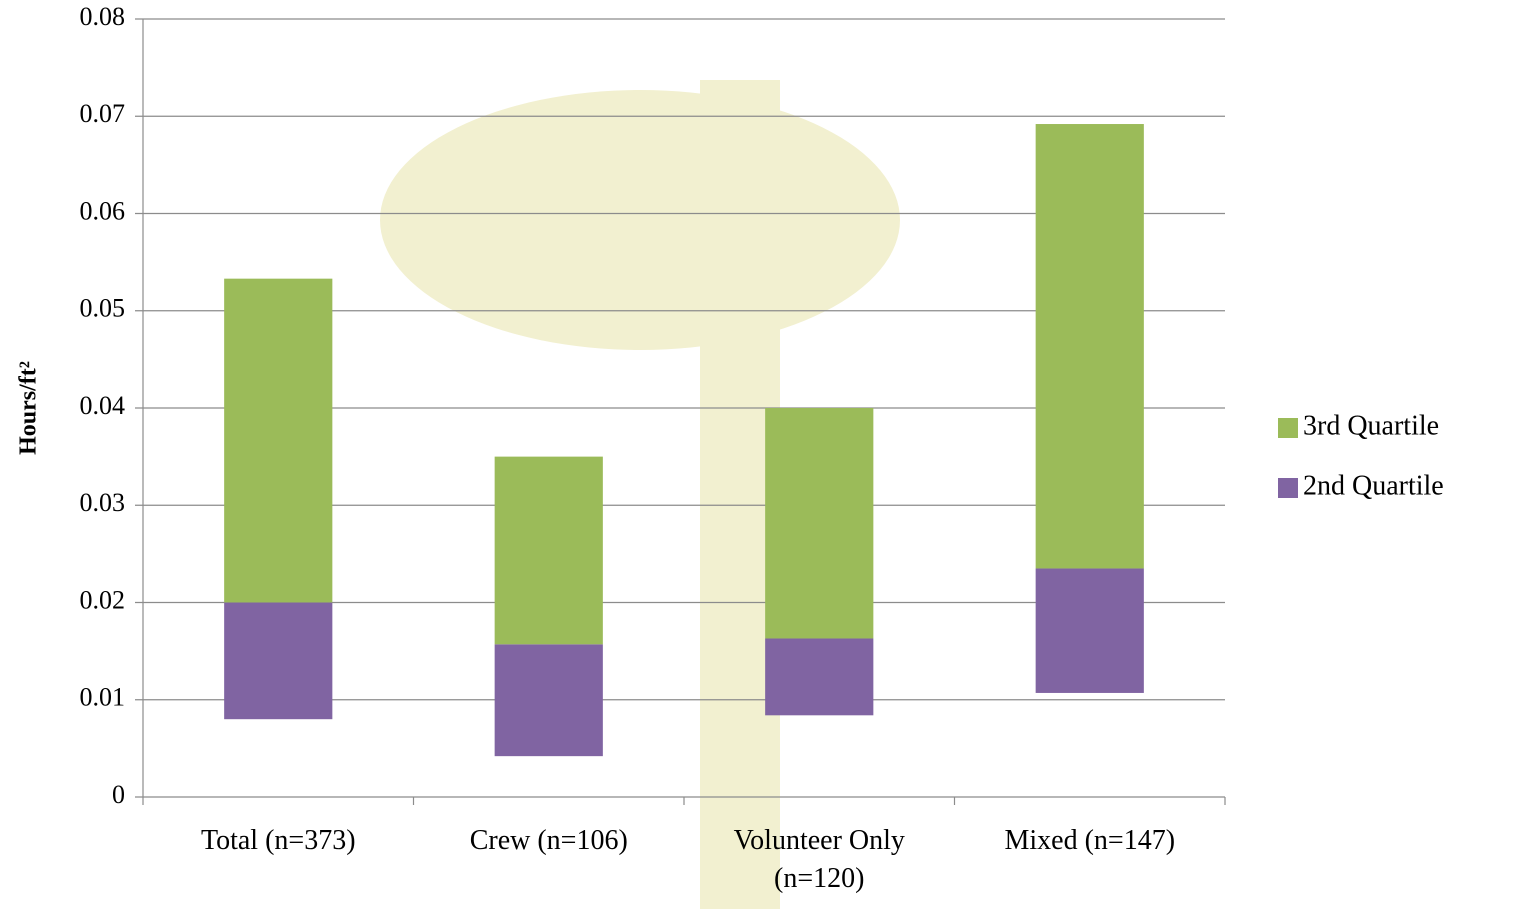  What do you see at coordinates (819, 859) in the screenshot?
I see `x-tick-label: Volunteer Only (n=120)` at bounding box center [819, 859].